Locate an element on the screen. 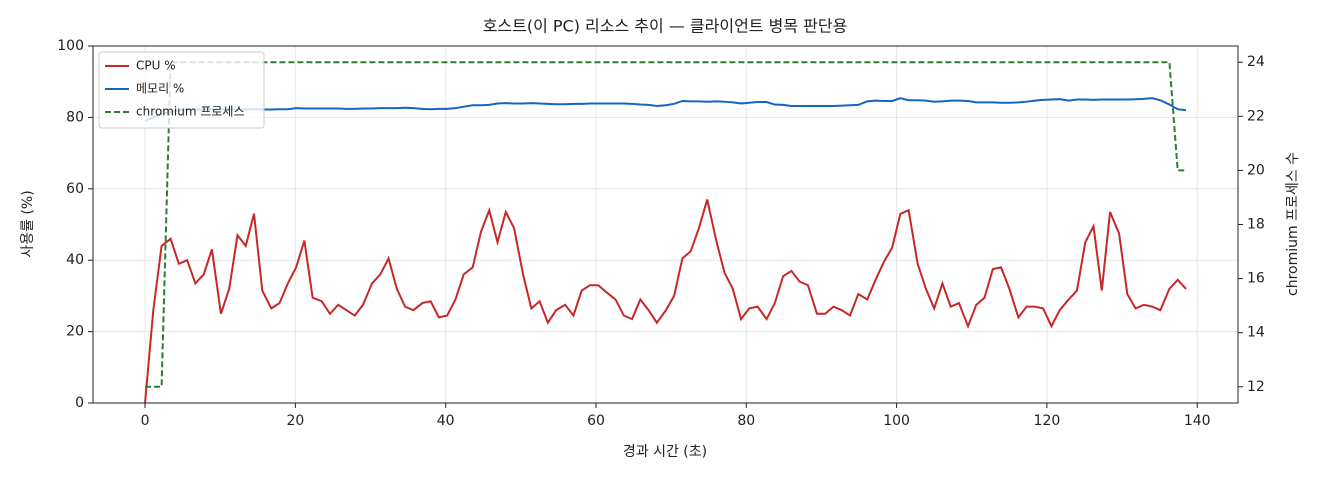 This screenshot has height=480, width=1320. y-axis-label: 사용률 (%) is located at coordinates (28, 223).